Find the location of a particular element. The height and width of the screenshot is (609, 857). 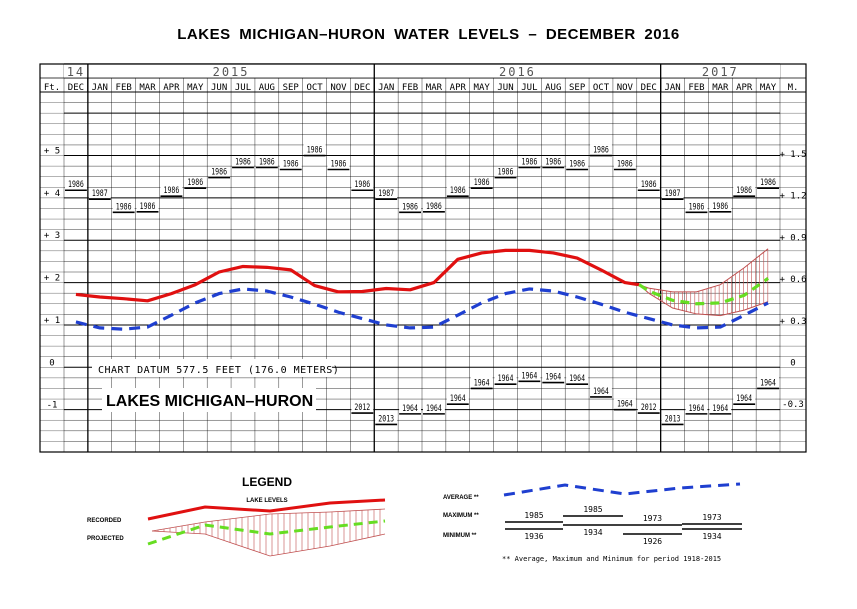

right-tick-label: + 0.3 is located at coordinates (792, 322).